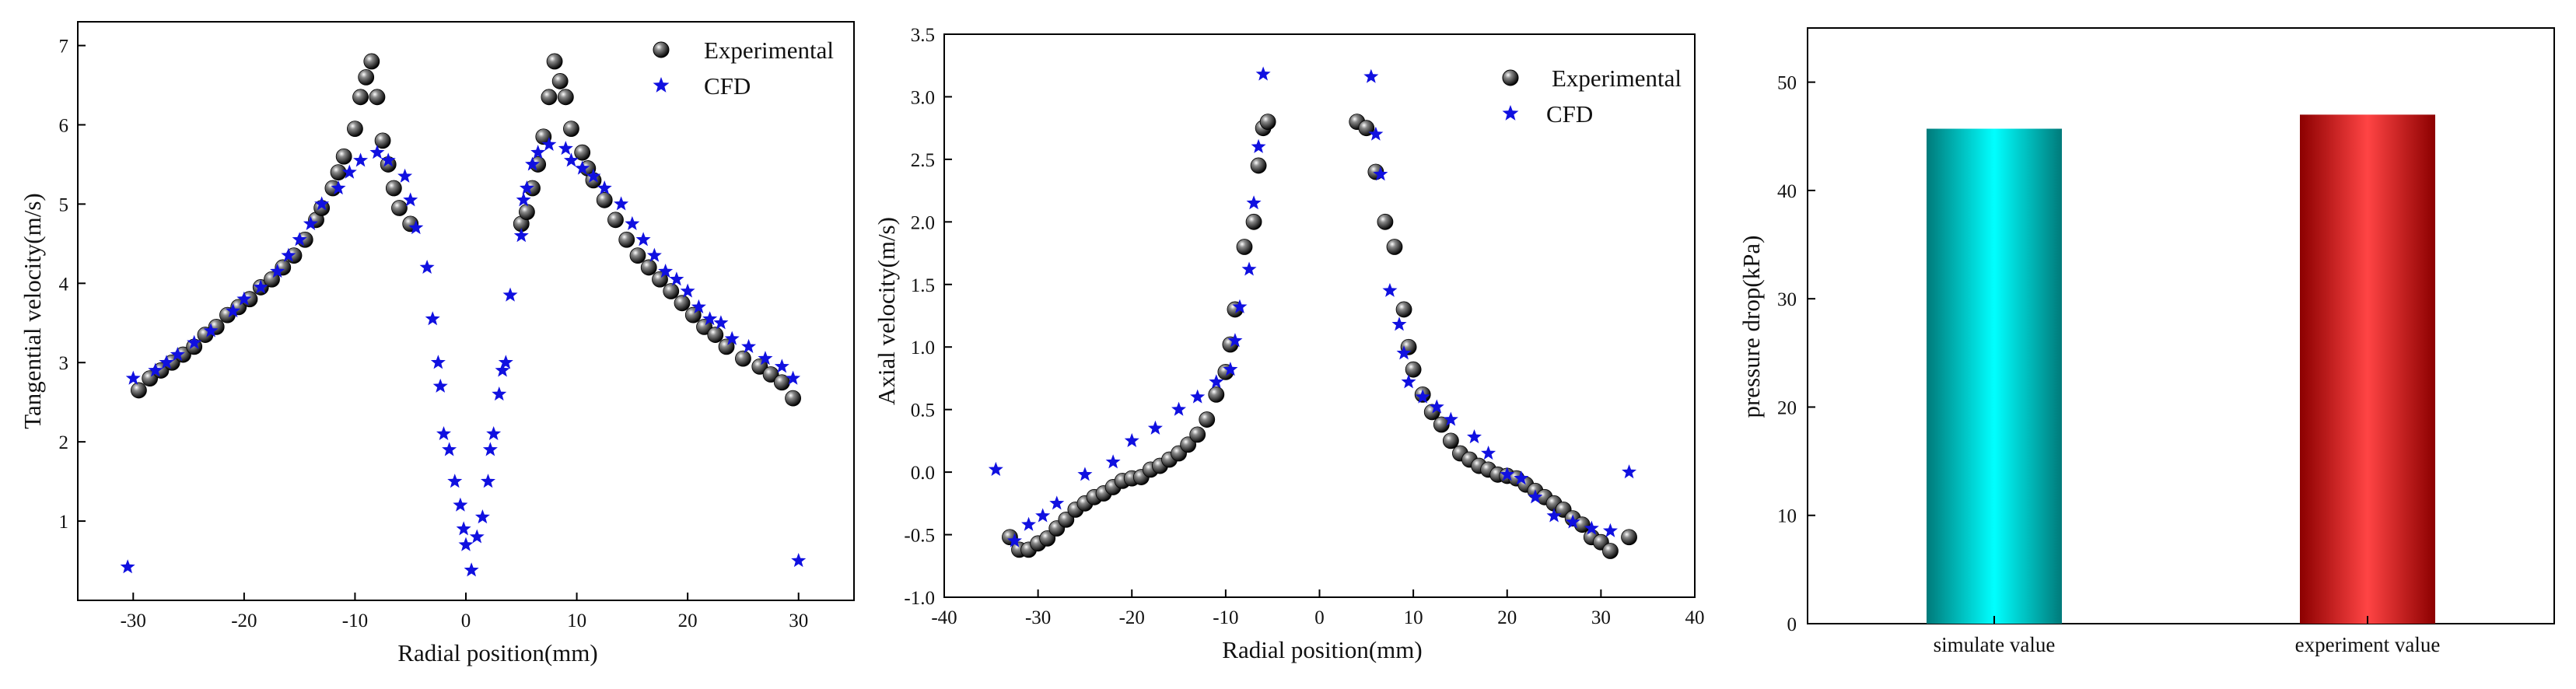 This screenshot has width=2576, height=689. Describe the element at coordinates (2367, 369) in the screenshot. I see `bar-experiment-value` at that location.